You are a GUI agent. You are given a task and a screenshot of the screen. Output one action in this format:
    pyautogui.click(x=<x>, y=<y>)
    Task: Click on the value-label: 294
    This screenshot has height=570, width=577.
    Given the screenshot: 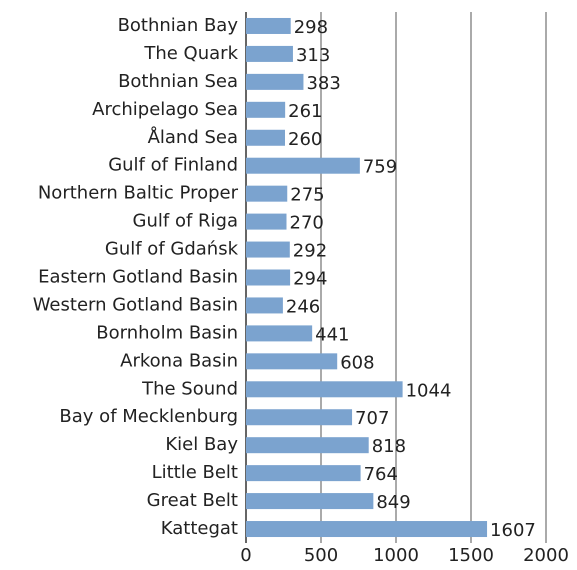 What is the action you would take?
    pyautogui.click(x=310, y=279)
    